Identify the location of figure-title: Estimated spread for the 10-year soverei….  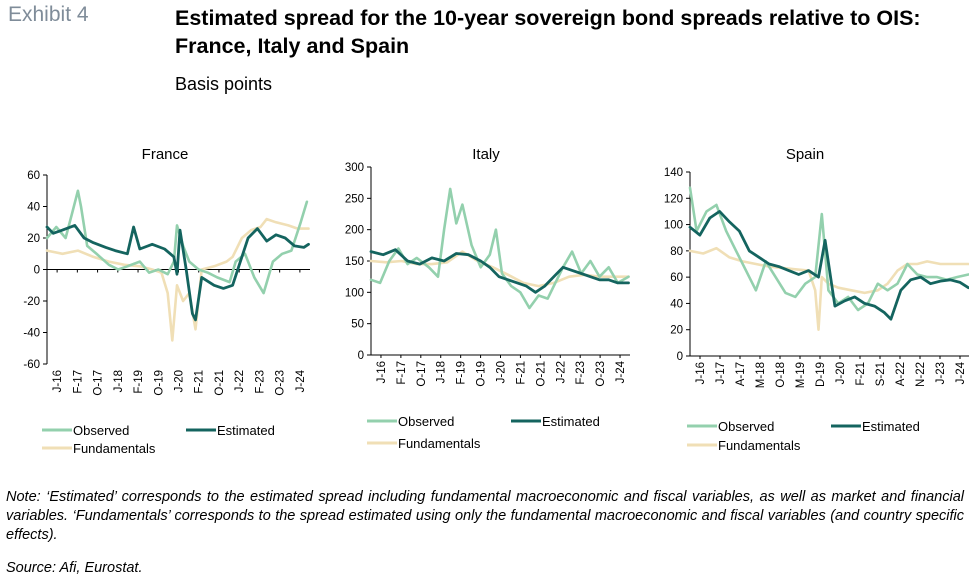
(548, 32).